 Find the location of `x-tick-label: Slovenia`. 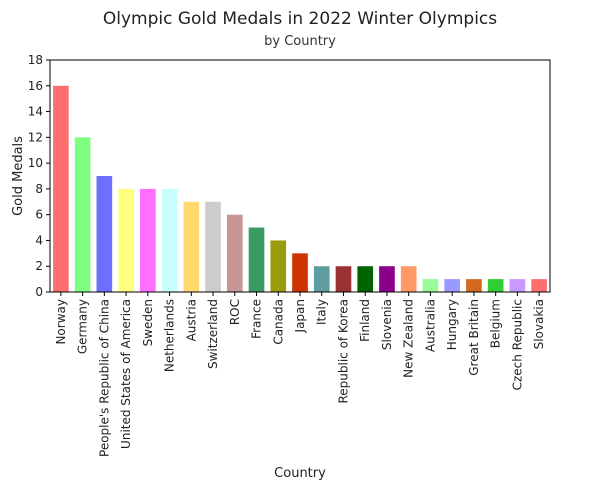

x-tick-label: Slovenia is located at coordinates (387, 324).